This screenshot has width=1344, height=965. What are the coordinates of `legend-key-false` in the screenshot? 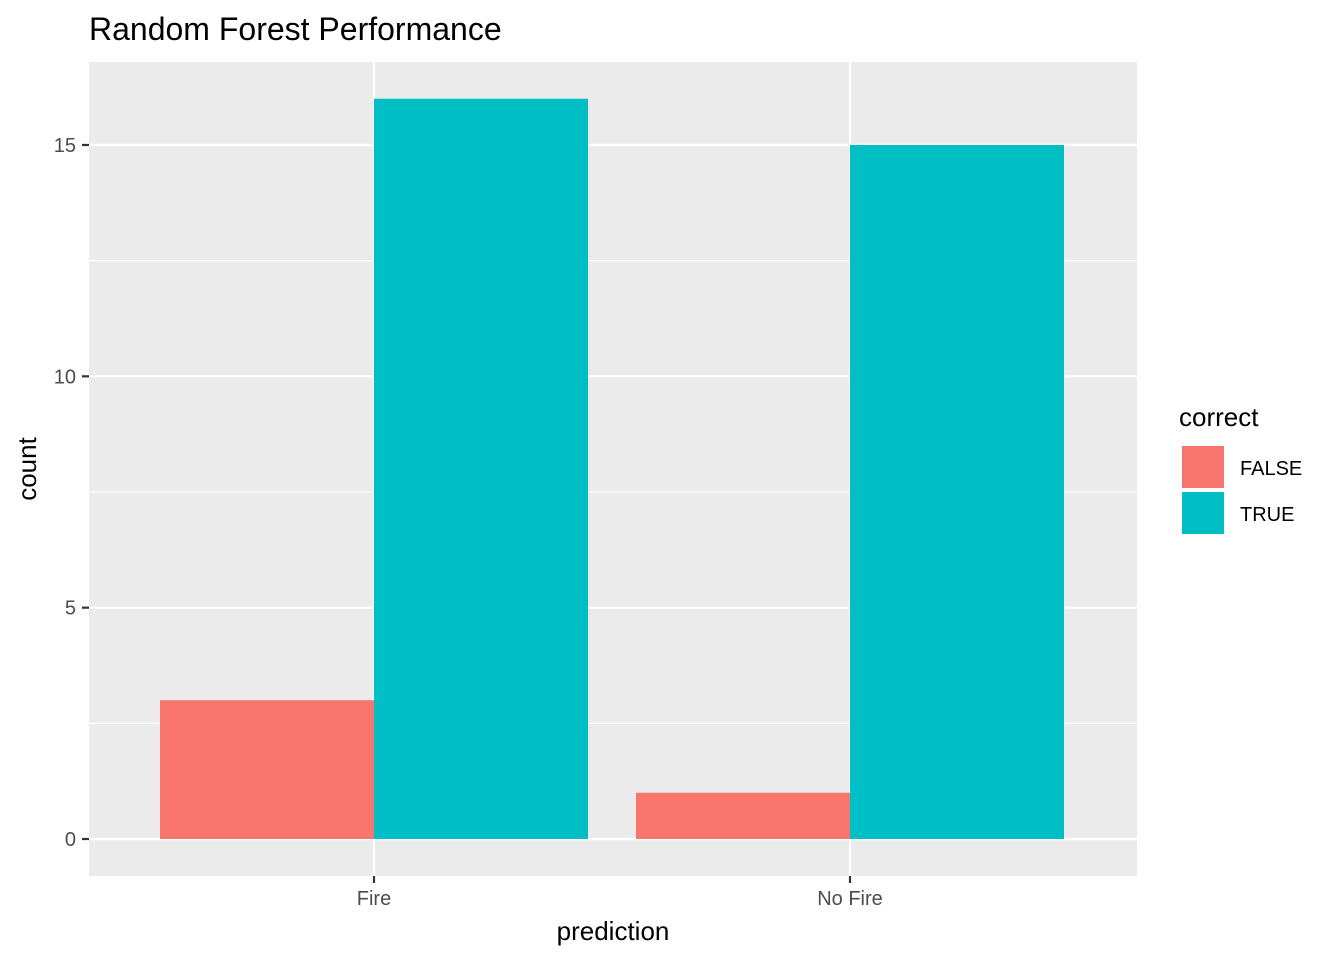 It's located at (1203, 467).